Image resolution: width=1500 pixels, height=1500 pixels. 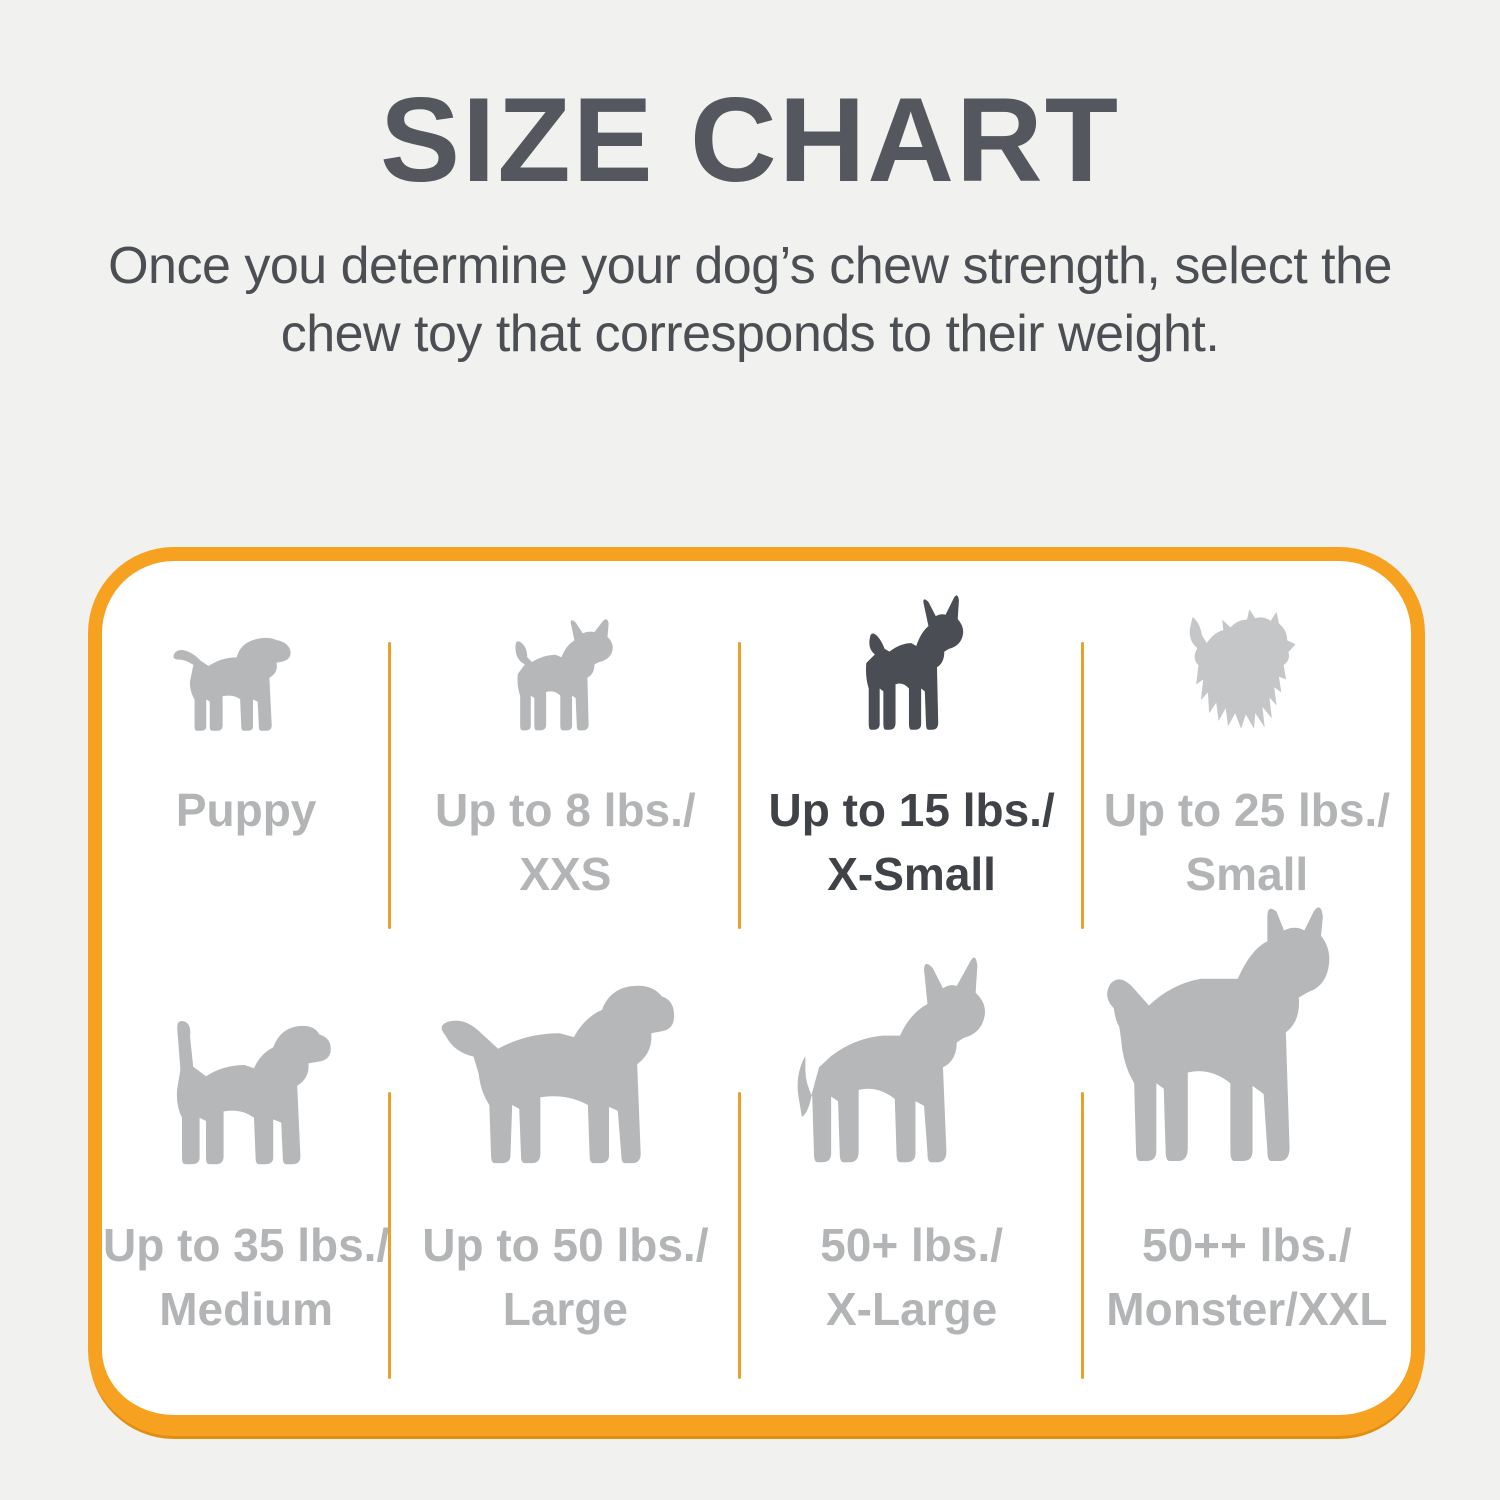 What do you see at coordinates (565, 1277) in the screenshot?
I see `size-label: Up to 50 lbs./ Large` at bounding box center [565, 1277].